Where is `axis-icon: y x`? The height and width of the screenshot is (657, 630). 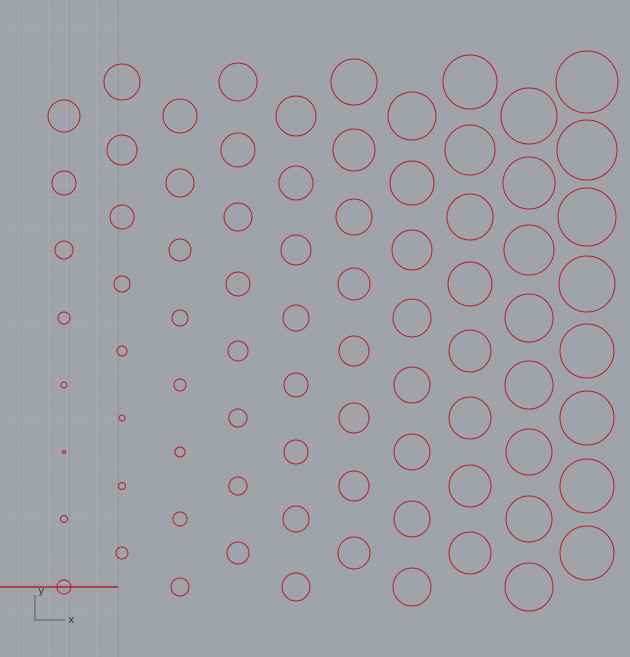
axis-icon: y x is located at coordinates (54, 605).